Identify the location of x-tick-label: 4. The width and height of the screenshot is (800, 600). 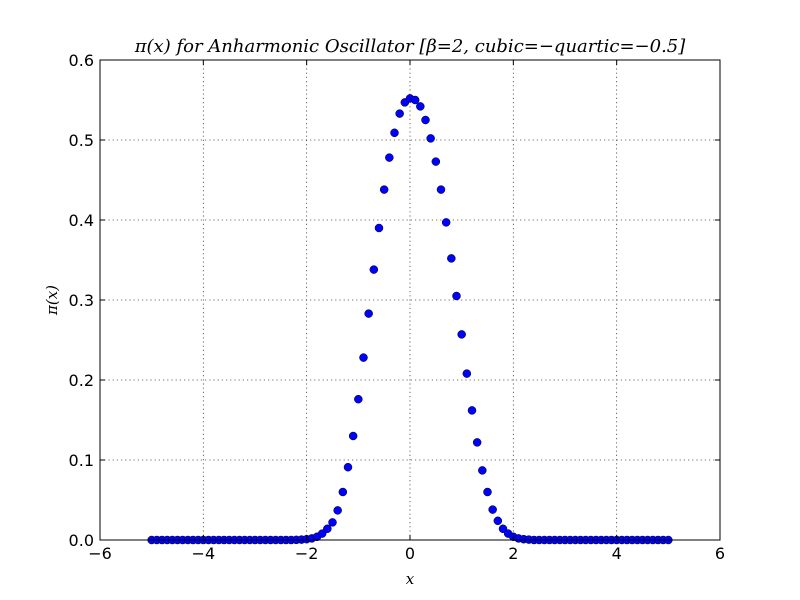
(617, 553).